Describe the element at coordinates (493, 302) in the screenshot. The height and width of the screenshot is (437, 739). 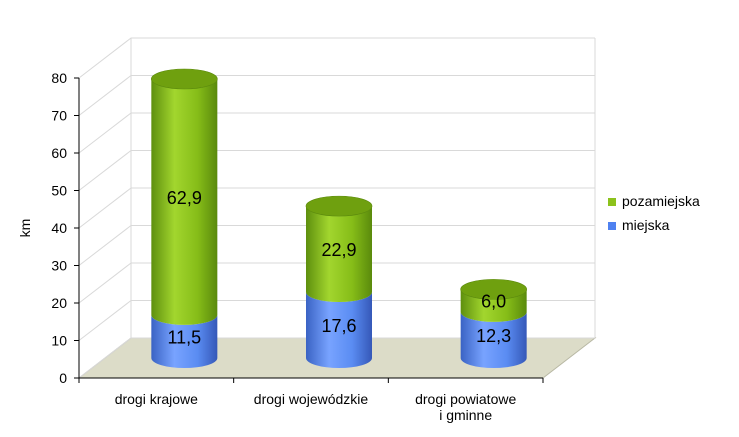
I see `data-label-pozamiejska-2: 6,0` at that location.